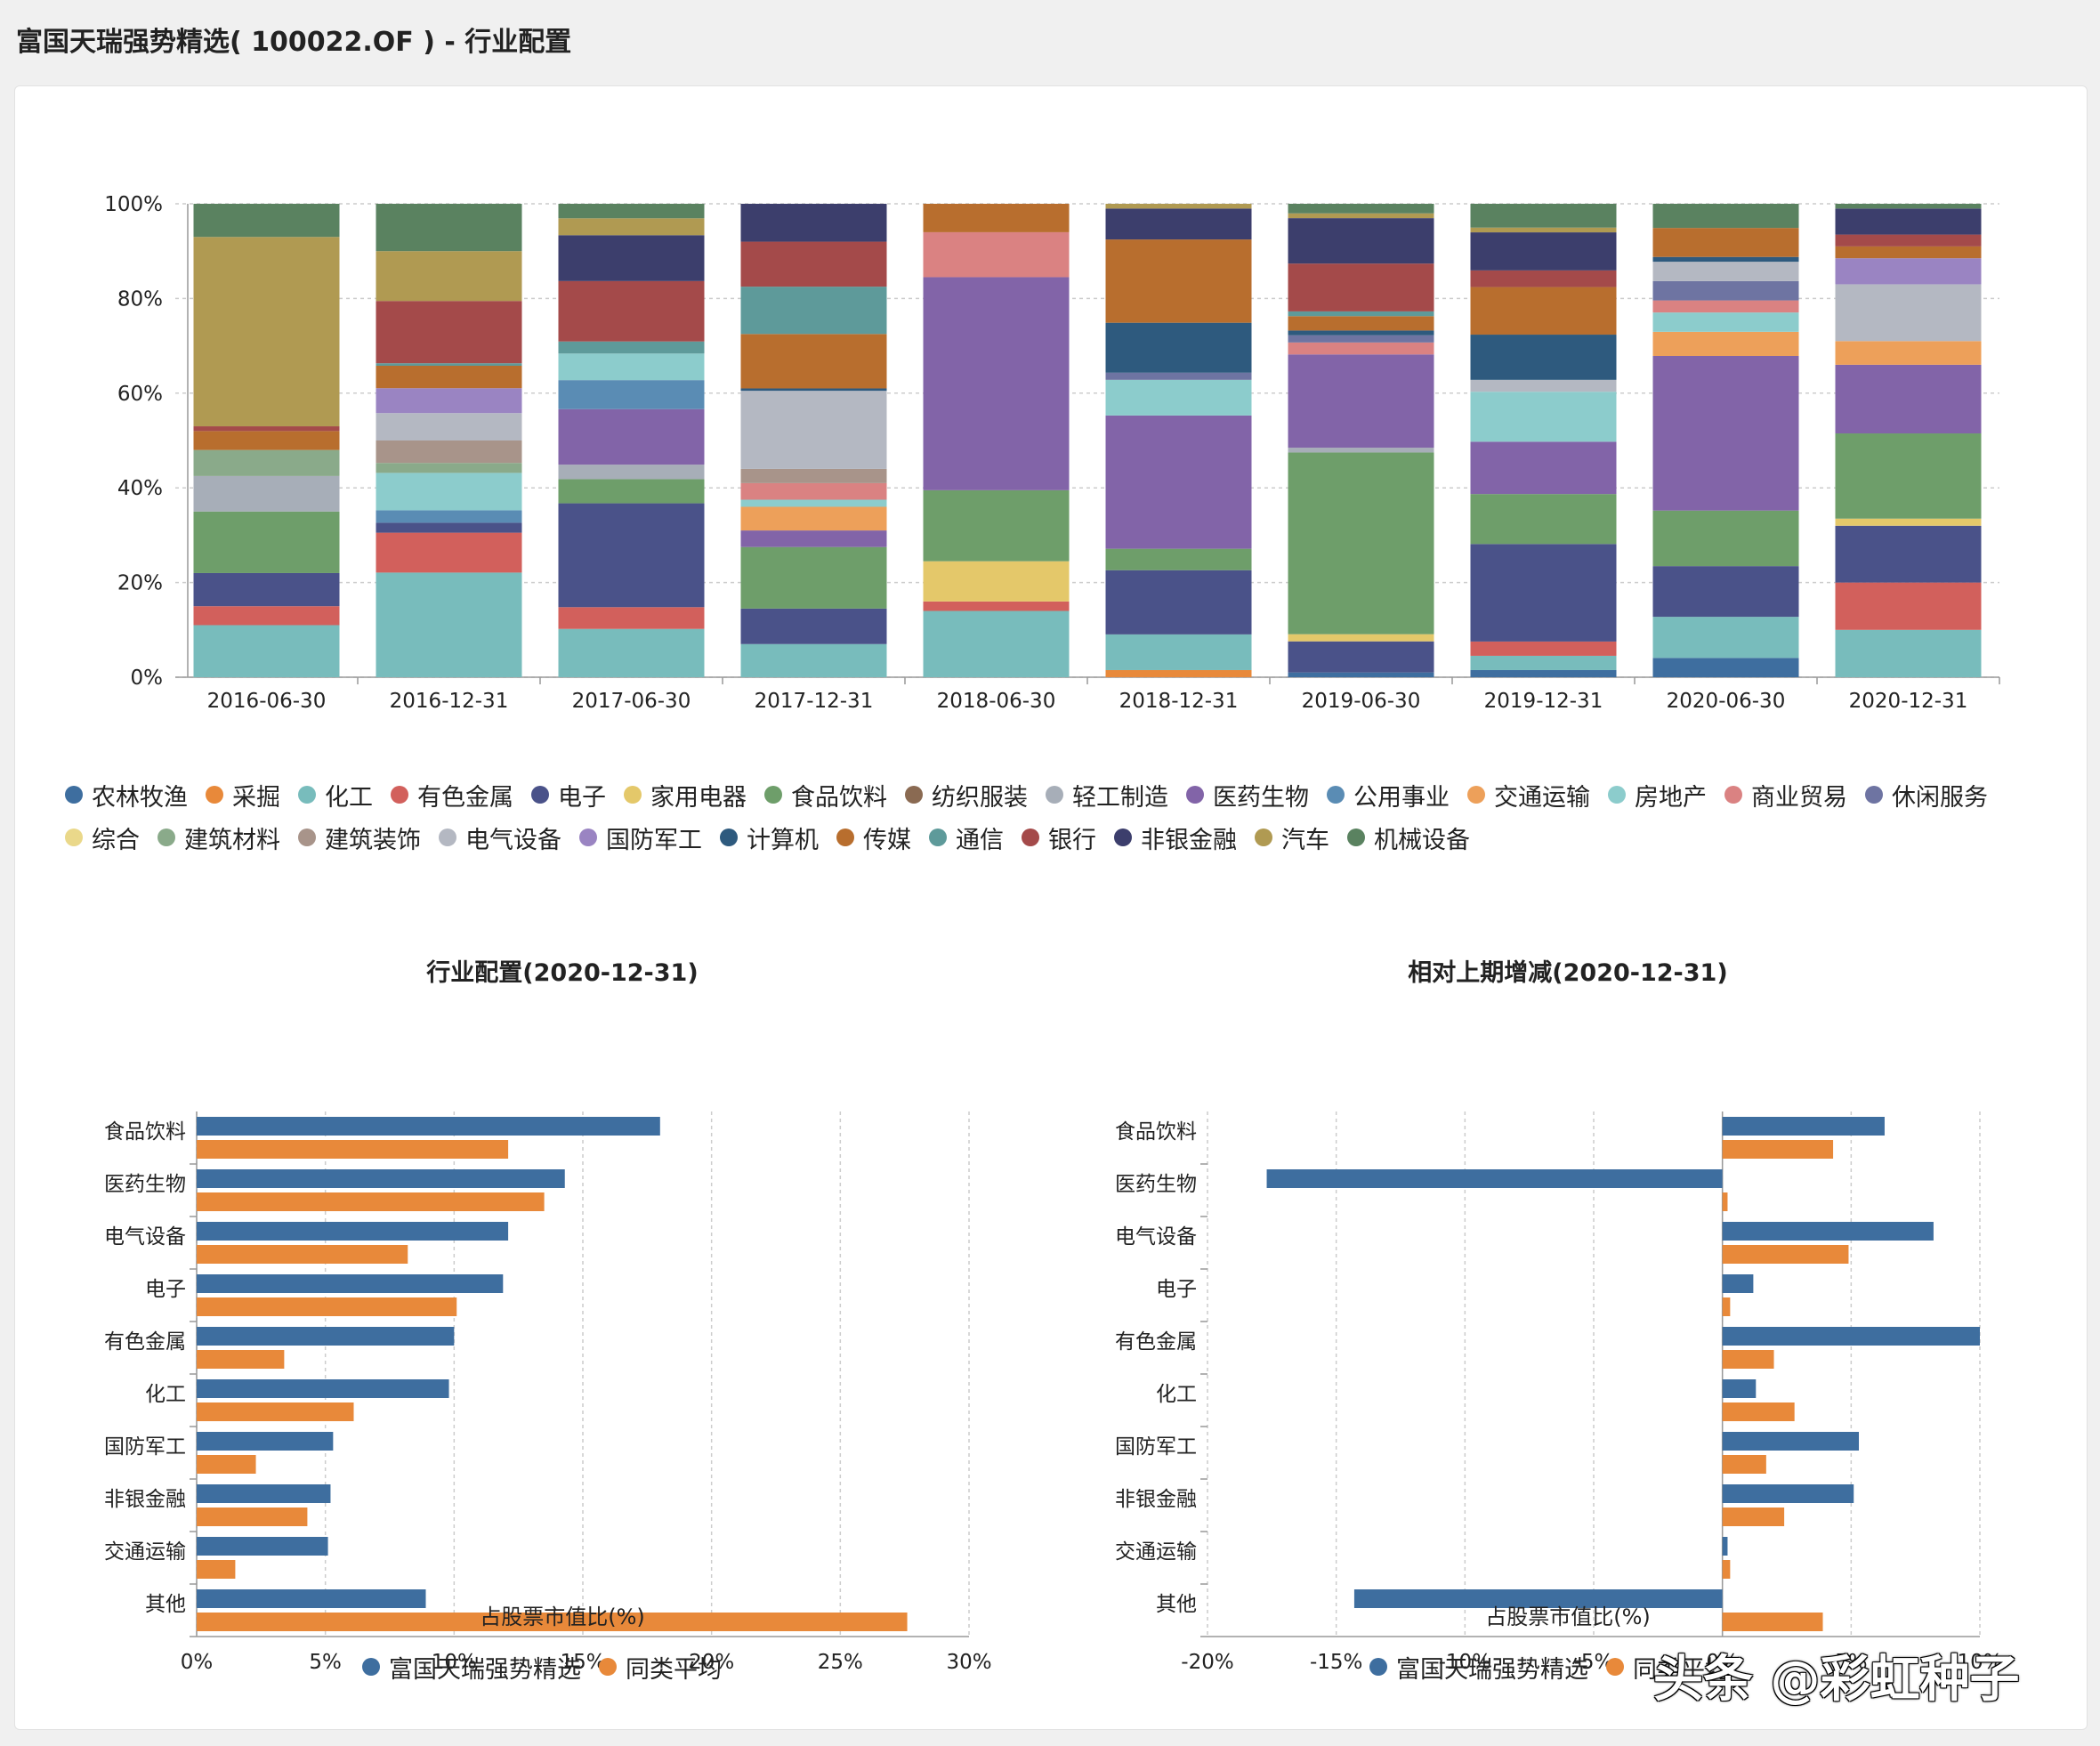  What do you see at coordinates (325, 1662) in the screenshot?
I see `x-tick-label: 5%` at bounding box center [325, 1662].